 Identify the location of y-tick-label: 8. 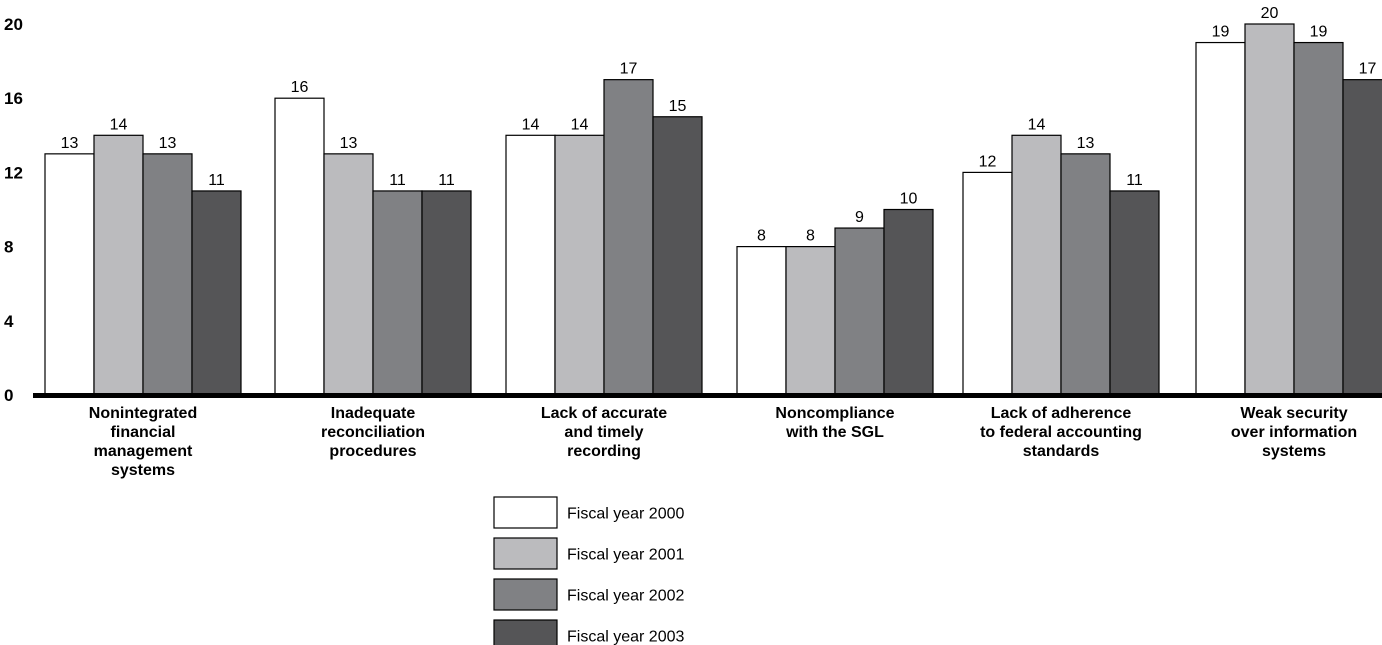
(8, 247).